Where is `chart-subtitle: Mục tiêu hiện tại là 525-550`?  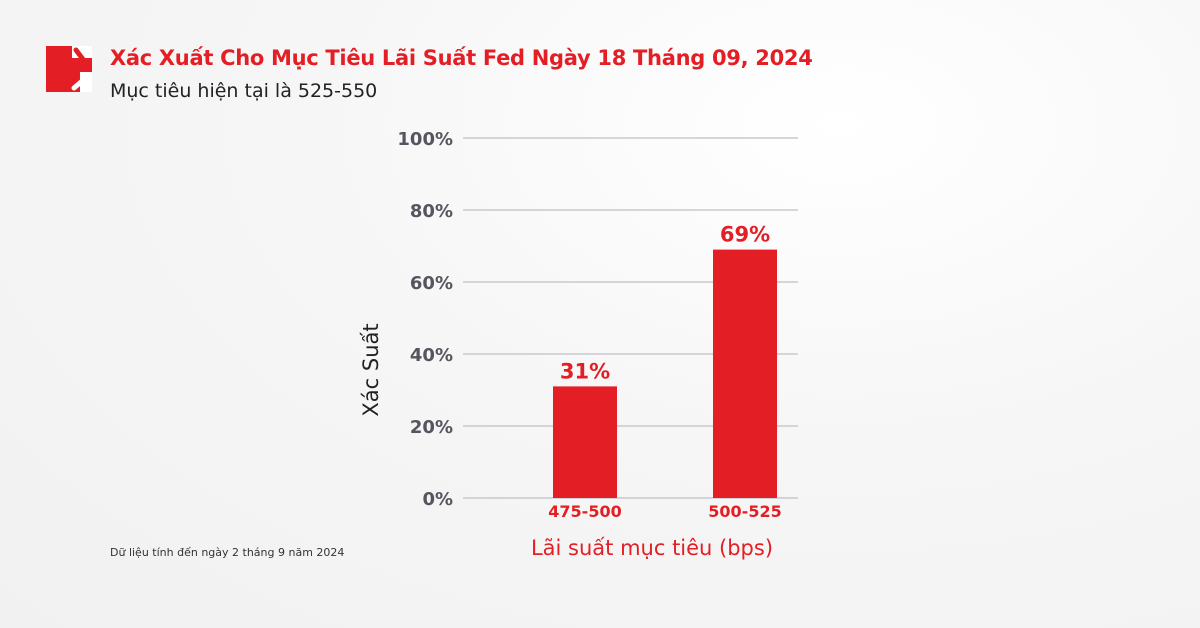 chart-subtitle: Mục tiêu hiện tại là 525-550 is located at coordinates (244, 91).